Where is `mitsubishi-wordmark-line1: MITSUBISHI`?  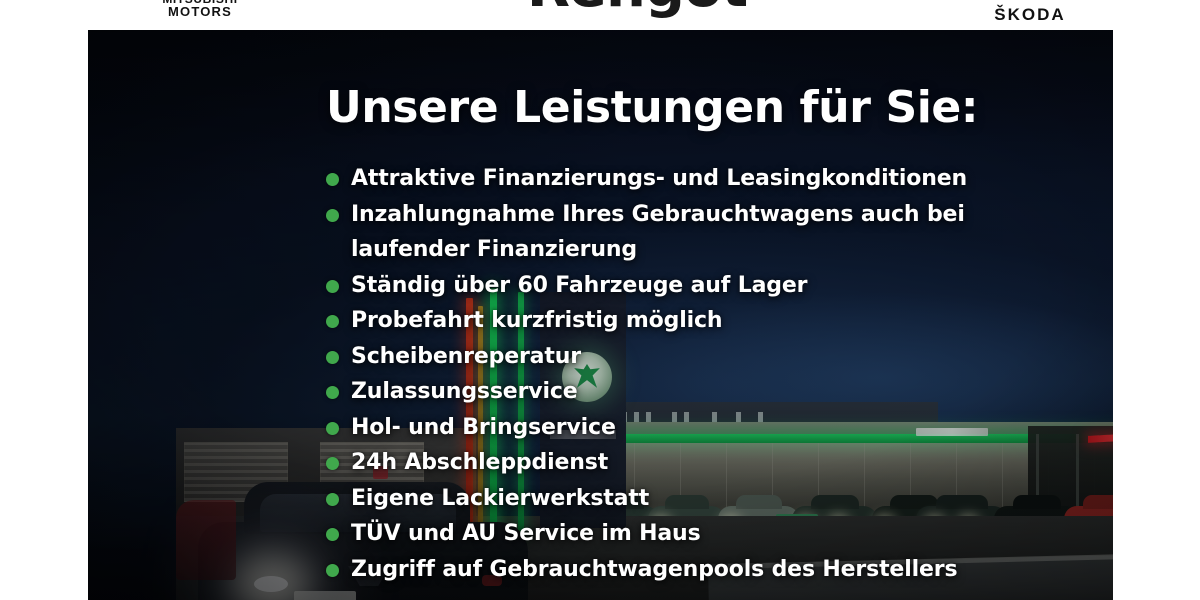 mitsubishi-wordmark-line1: MITSUBISHI is located at coordinates (199, 2).